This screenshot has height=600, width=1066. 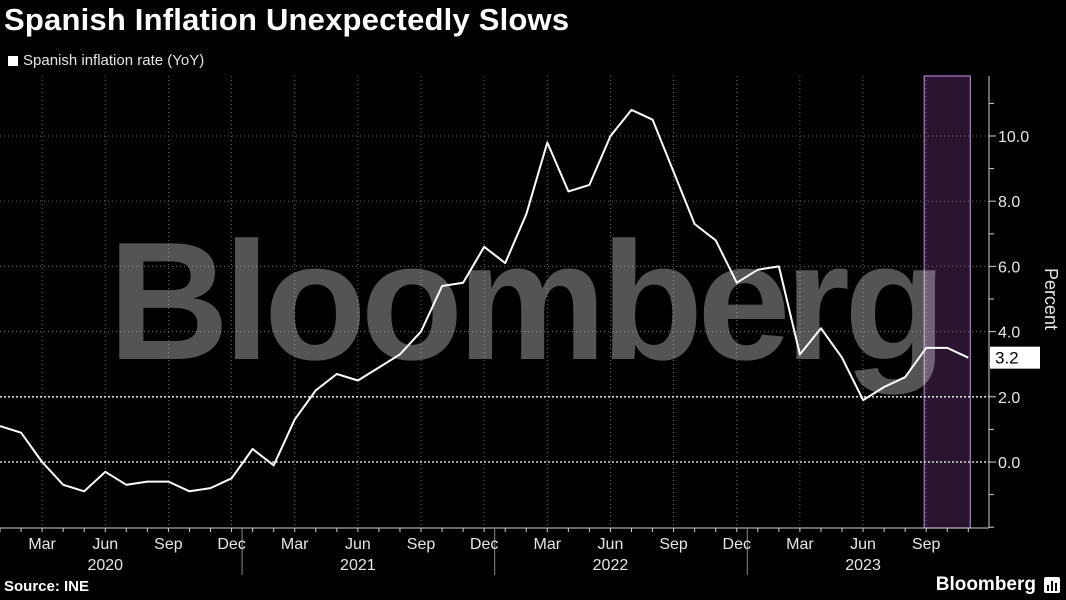 I want to click on chart-title: Spanish Inflation Unexpectedly Slows, so click(x=287, y=19).